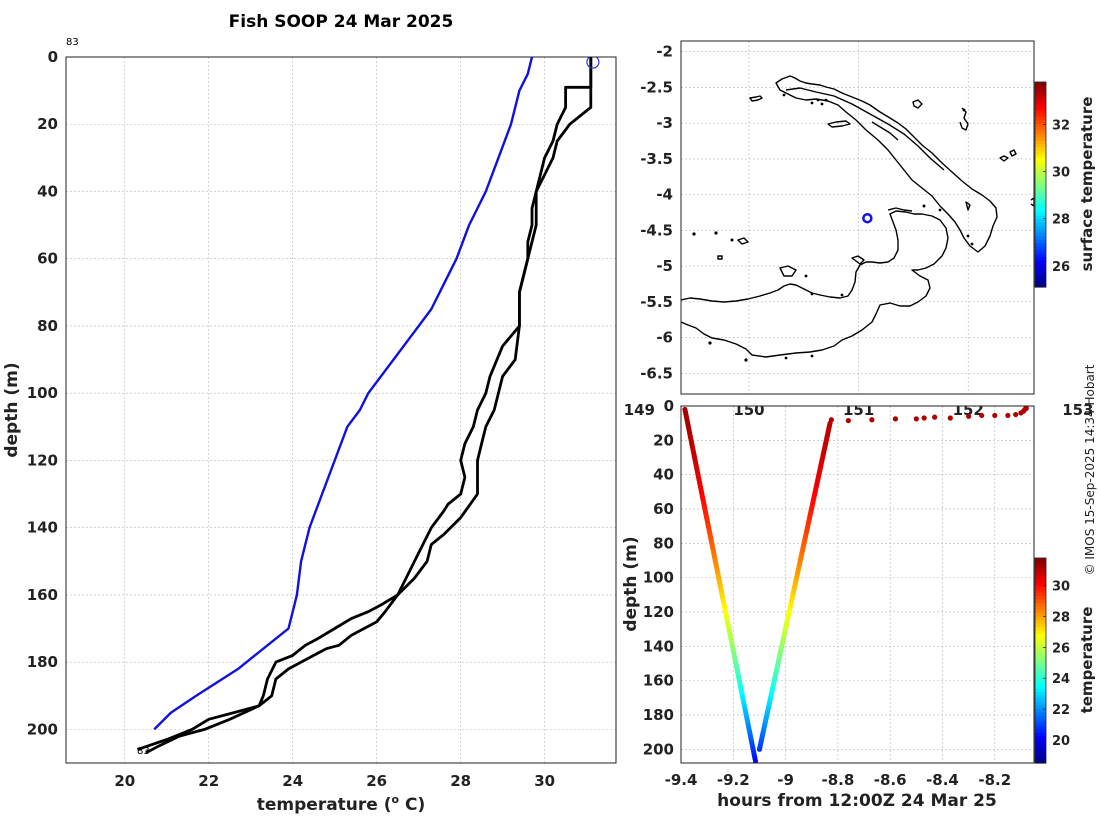 This screenshot has width=1100, height=820. I want to click on x-tick-label: 149, so click(639, 410).